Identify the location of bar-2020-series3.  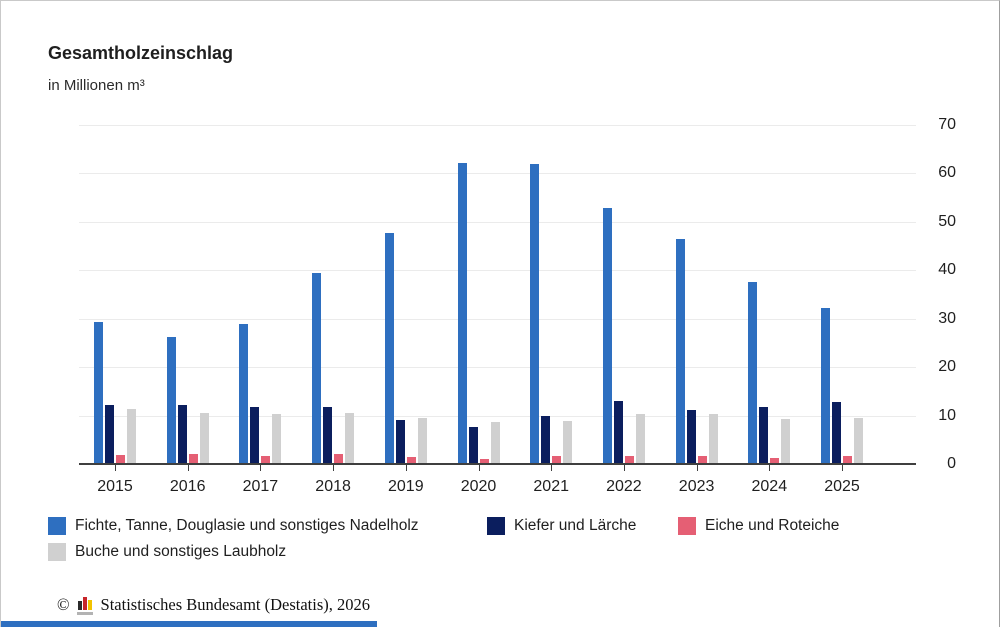
(495, 443).